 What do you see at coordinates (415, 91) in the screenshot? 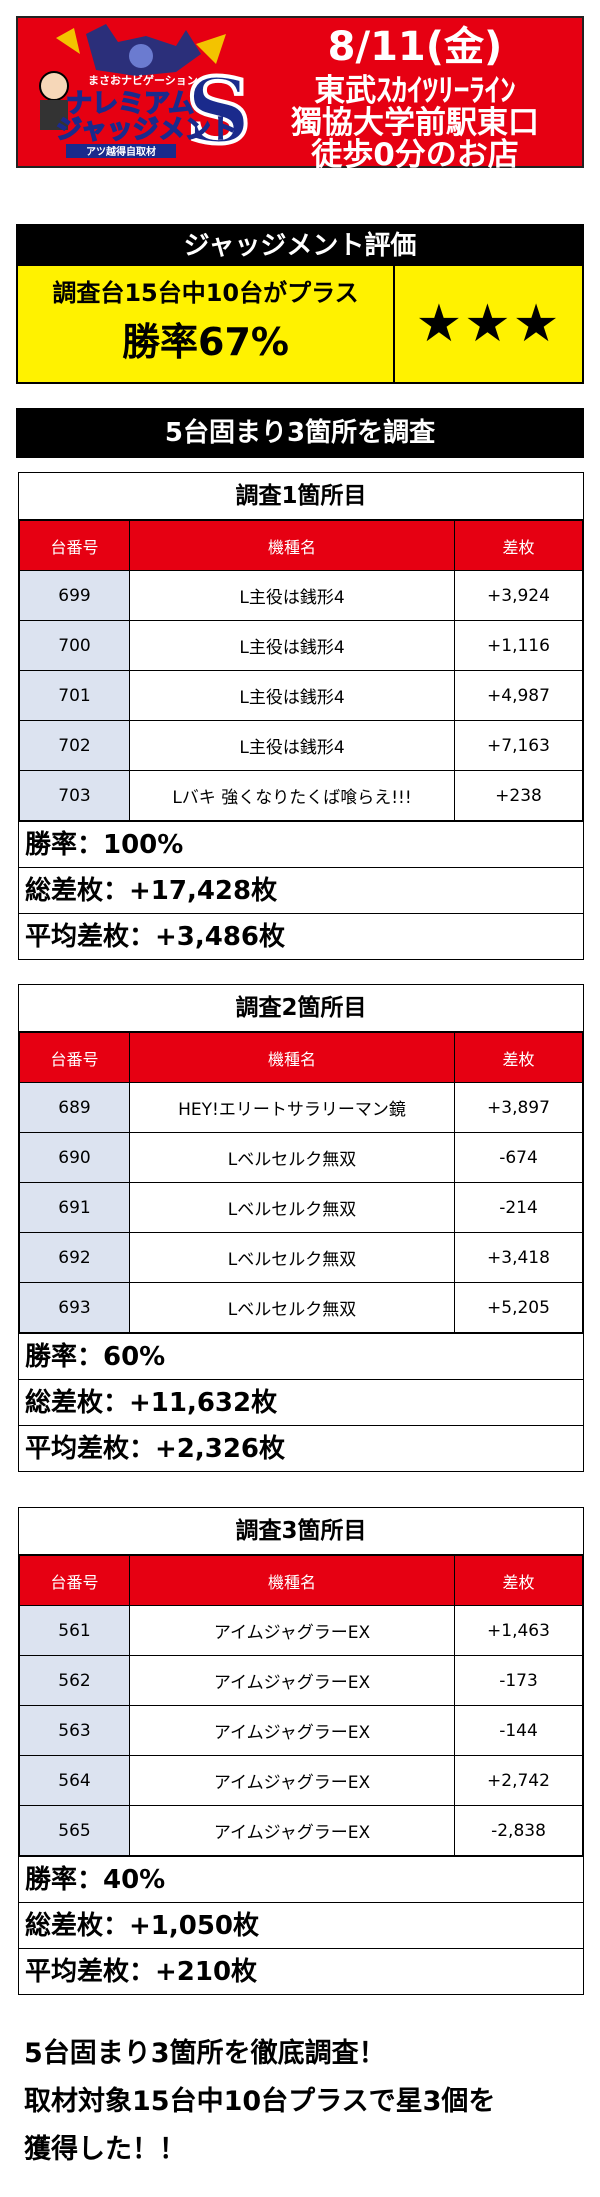
I see `location-line-1: 東武ｽｶｲﾂﾘｰﾗｲﾝ` at bounding box center [415, 91].